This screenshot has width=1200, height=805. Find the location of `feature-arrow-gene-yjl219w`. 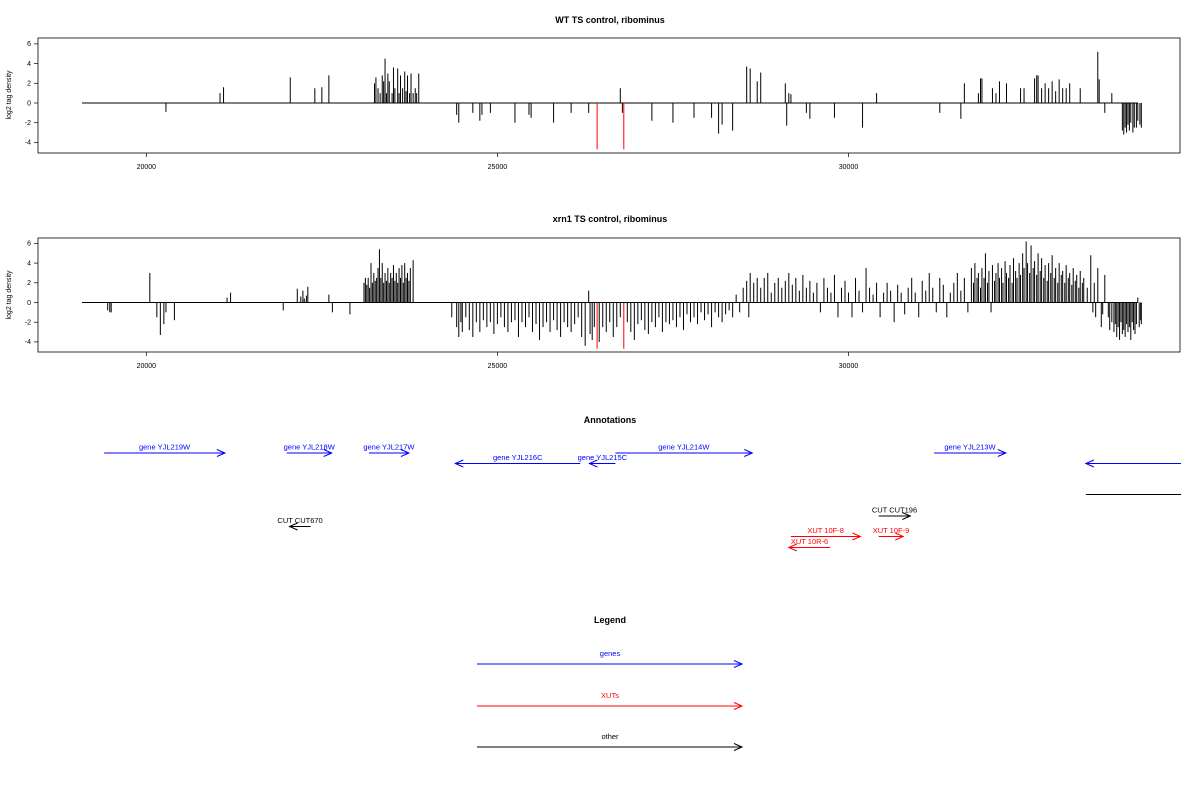

feature-arrow-gene-yjl219w is located at coordinates (165, 453).